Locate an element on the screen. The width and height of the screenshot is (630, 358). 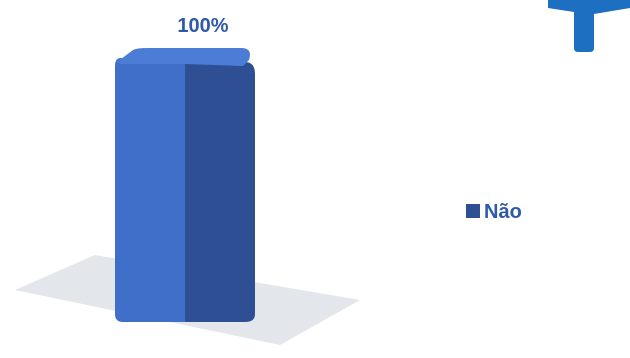
legend-swatch is located at coordinates (473, 211).